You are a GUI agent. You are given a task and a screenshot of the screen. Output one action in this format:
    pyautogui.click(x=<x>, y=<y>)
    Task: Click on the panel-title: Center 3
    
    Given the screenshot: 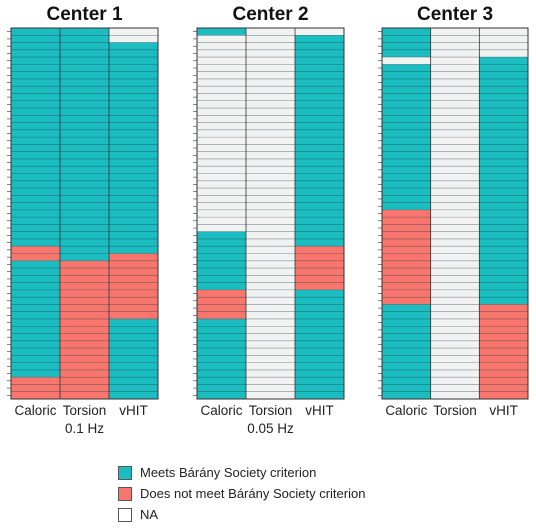 What is the action you would take?
    pyautogui.click(x=455, y=14)
    